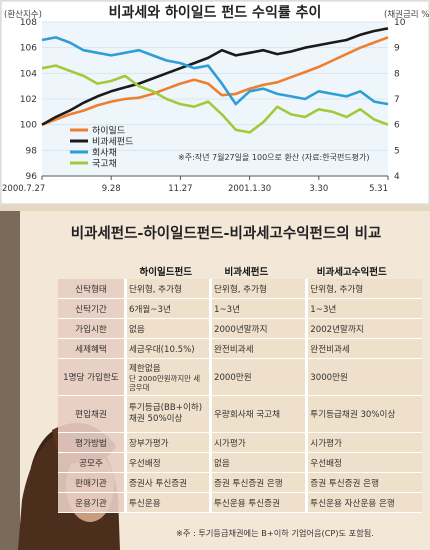  I want to click on y-left-tick-label: 104, so click(28, 74).